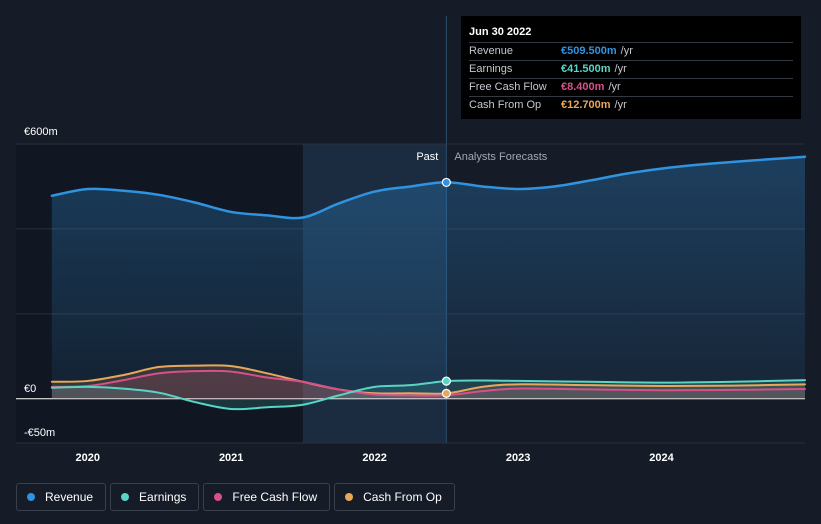 The height and width of the screenshot is (524, 821). I want to click on tooltip-row-cash-from-op: Cash From Op €12.700m /yr, so click(631, 105).